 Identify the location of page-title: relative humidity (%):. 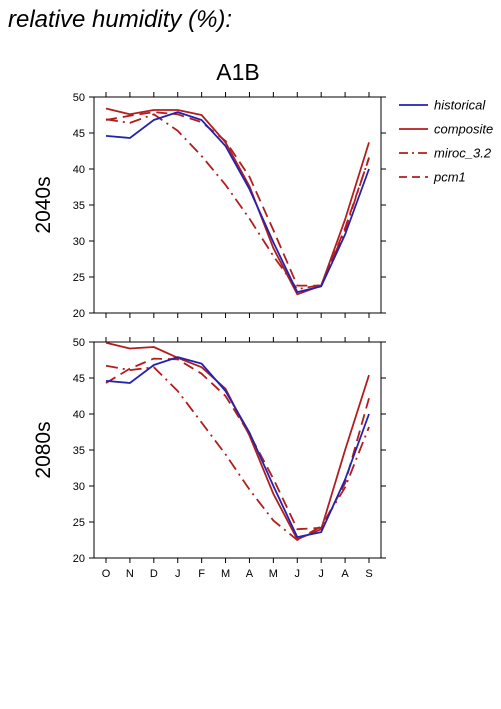
(120, 19).